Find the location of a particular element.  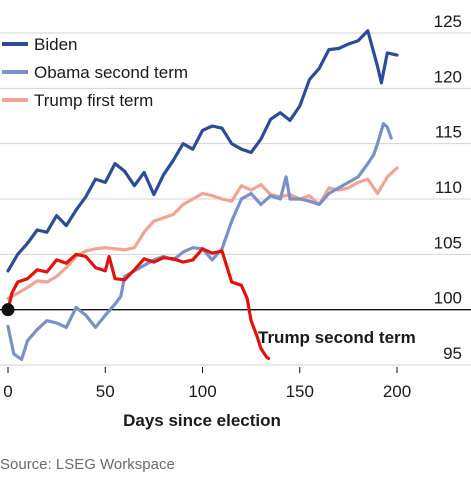

legend: Biden Obama second term Trump first term is located at coordinates (95, 72).